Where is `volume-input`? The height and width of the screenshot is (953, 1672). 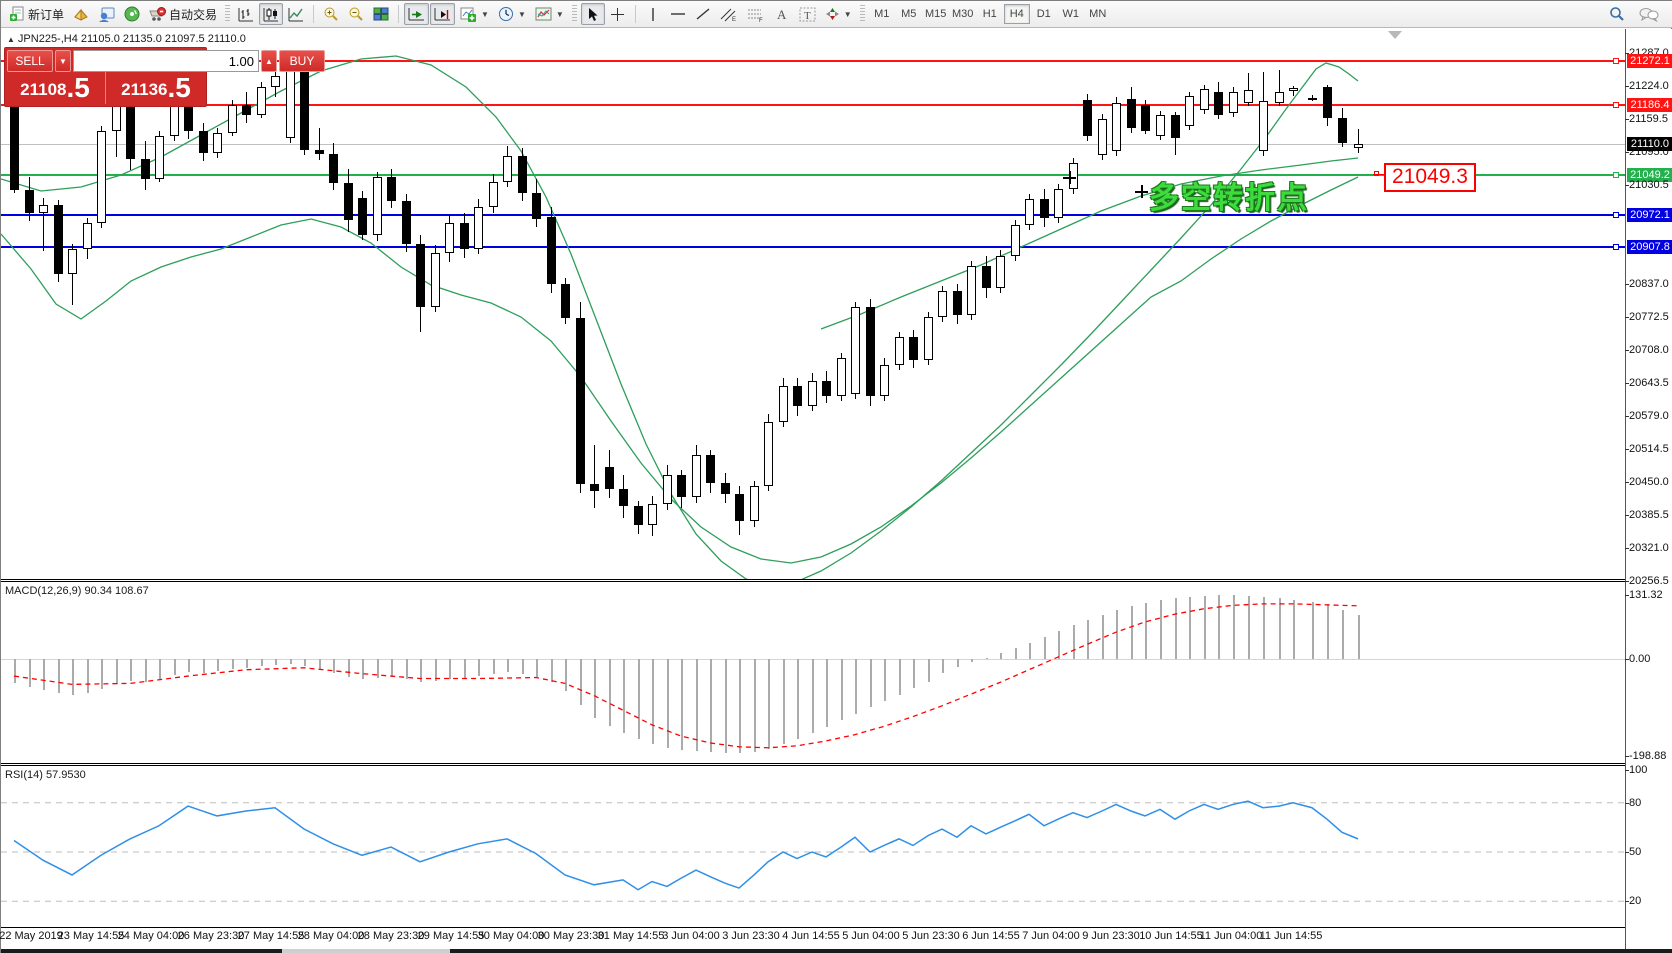
volume-input is located at coordinates (166, 61).